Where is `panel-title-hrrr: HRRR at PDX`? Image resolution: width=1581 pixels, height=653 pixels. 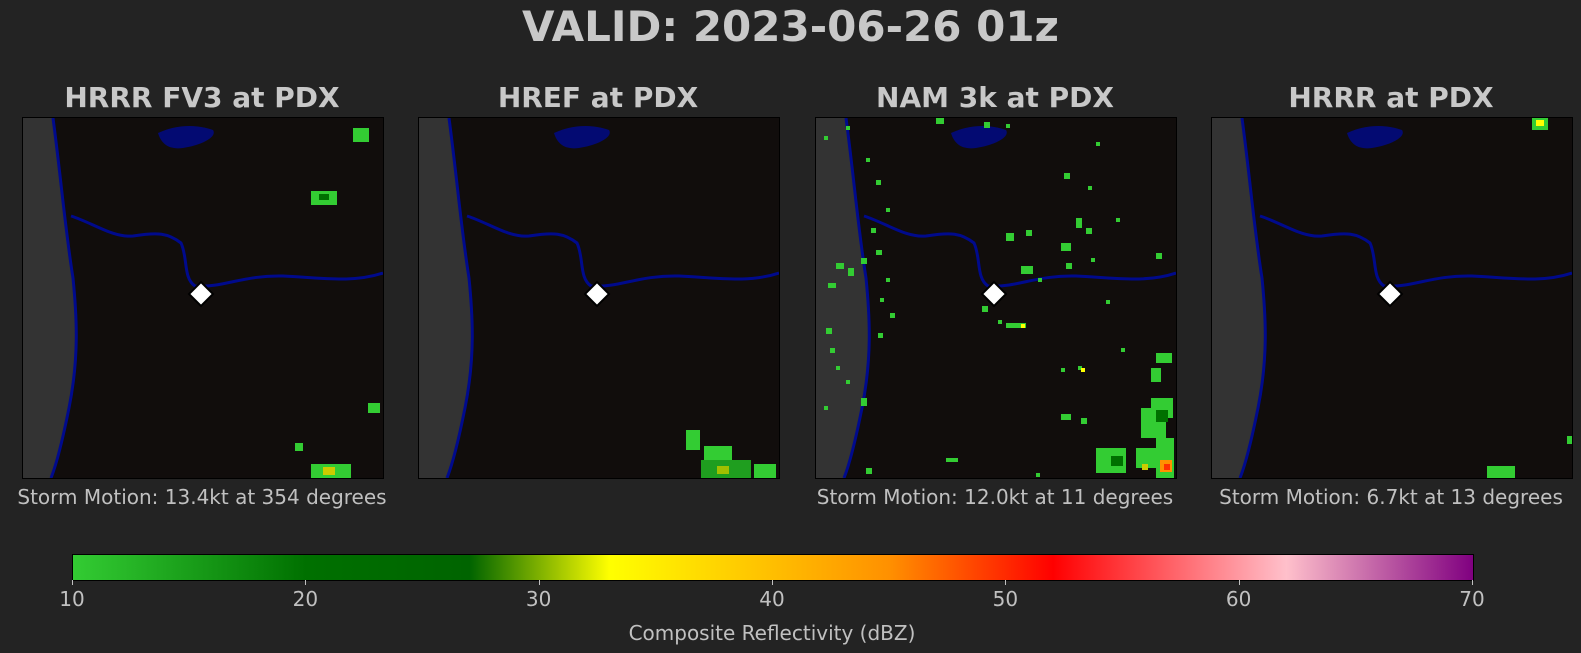
panel-title-hrrr: HRRR at PDX is located at coordinates (1391, 97).